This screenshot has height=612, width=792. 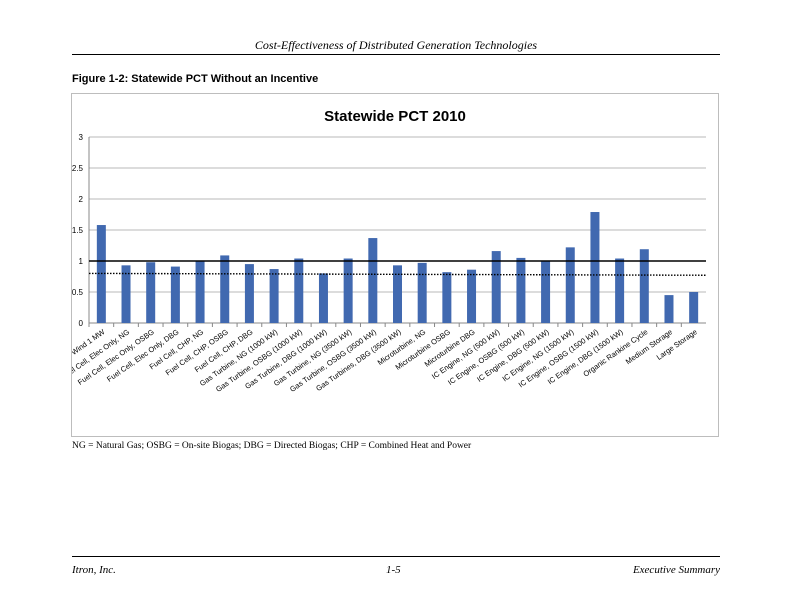 I want to click on y-tick-label: 1.5, so click(x=78, y=230).